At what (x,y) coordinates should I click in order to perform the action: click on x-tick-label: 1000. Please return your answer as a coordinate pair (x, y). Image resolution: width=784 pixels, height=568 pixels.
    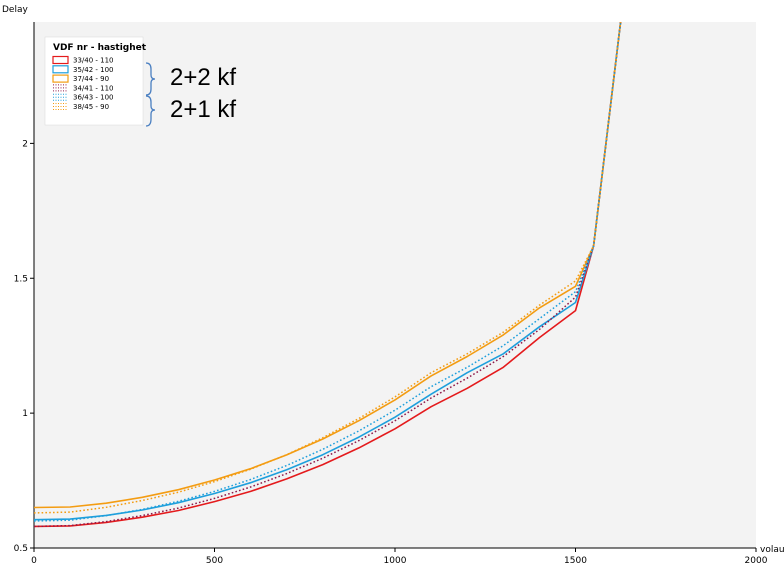
    Looking at the image, I should click on (395, 561).